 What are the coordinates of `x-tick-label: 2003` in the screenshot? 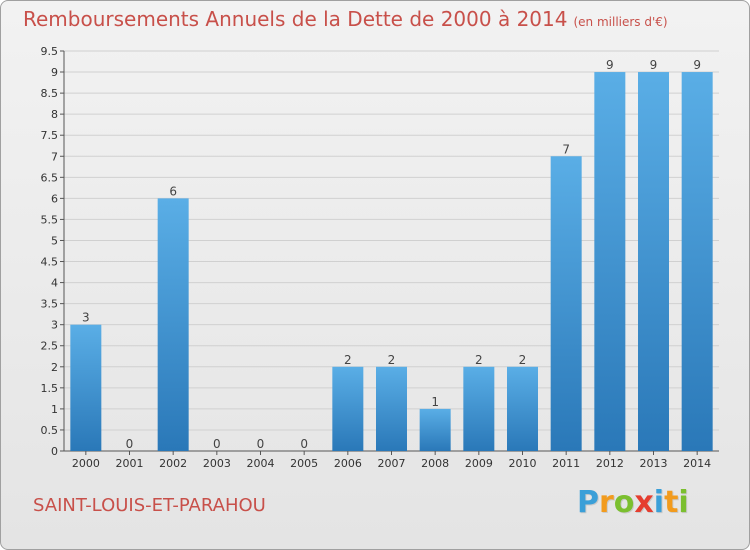 It's located at (217, 463).